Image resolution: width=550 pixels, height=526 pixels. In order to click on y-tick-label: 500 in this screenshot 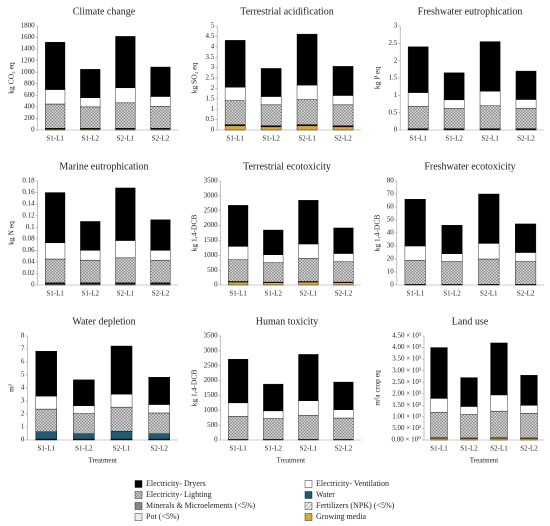, I will do `click(212, 270)`.